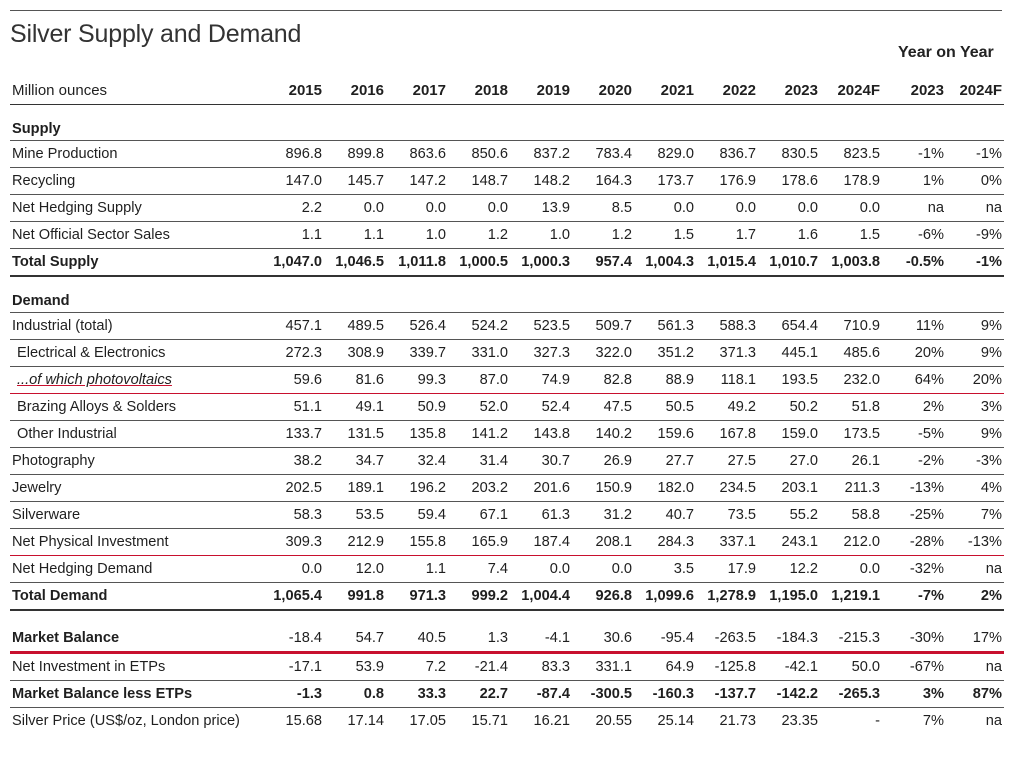 This screenshot has height=759, width=1014. I want to click on table-cell: 20.55, so click(613, 721).